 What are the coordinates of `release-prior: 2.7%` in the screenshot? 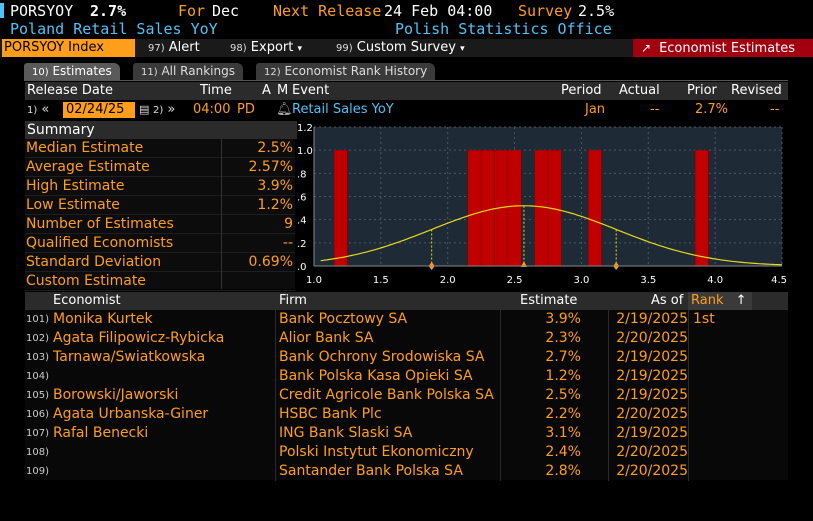 It's located at (712, 109).